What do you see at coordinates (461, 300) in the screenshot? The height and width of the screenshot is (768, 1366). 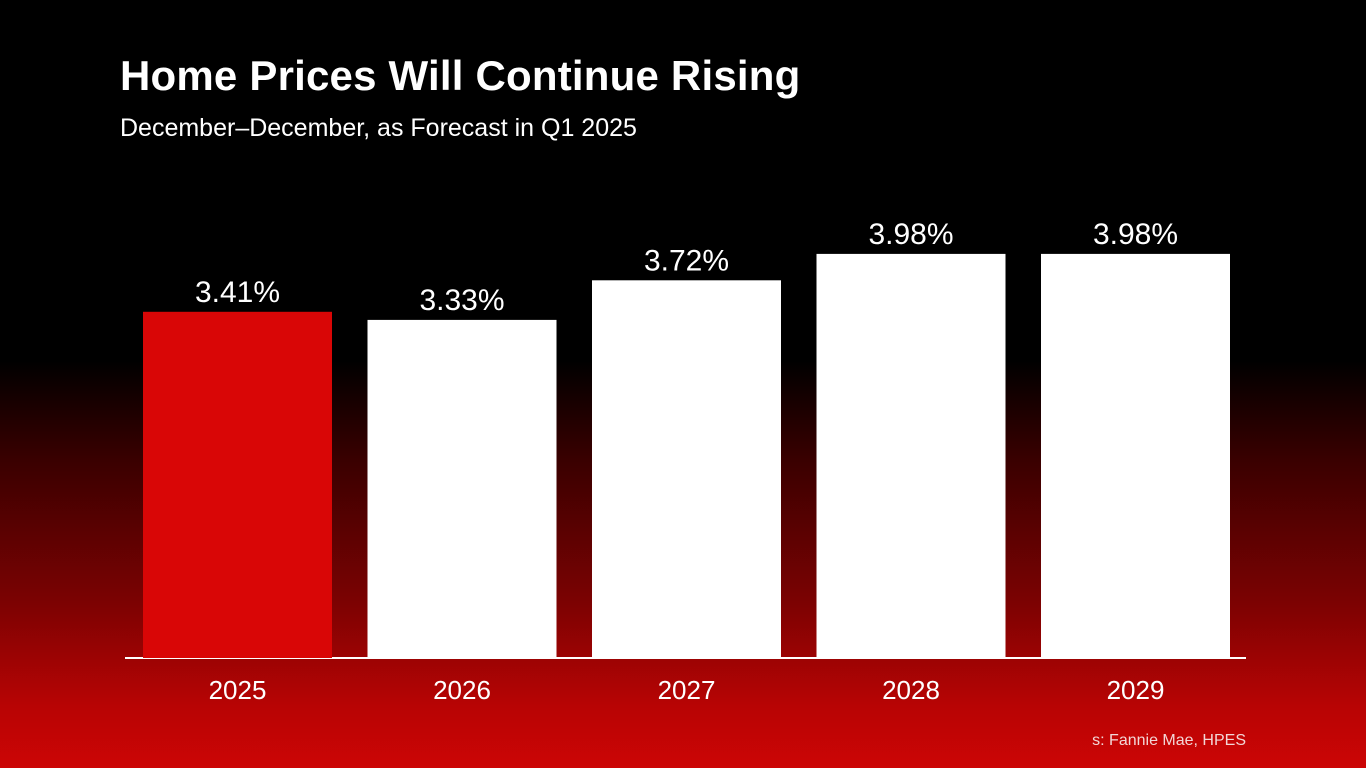 I see `data-label-2026: 3.33%` at bounding box center [461, 300].